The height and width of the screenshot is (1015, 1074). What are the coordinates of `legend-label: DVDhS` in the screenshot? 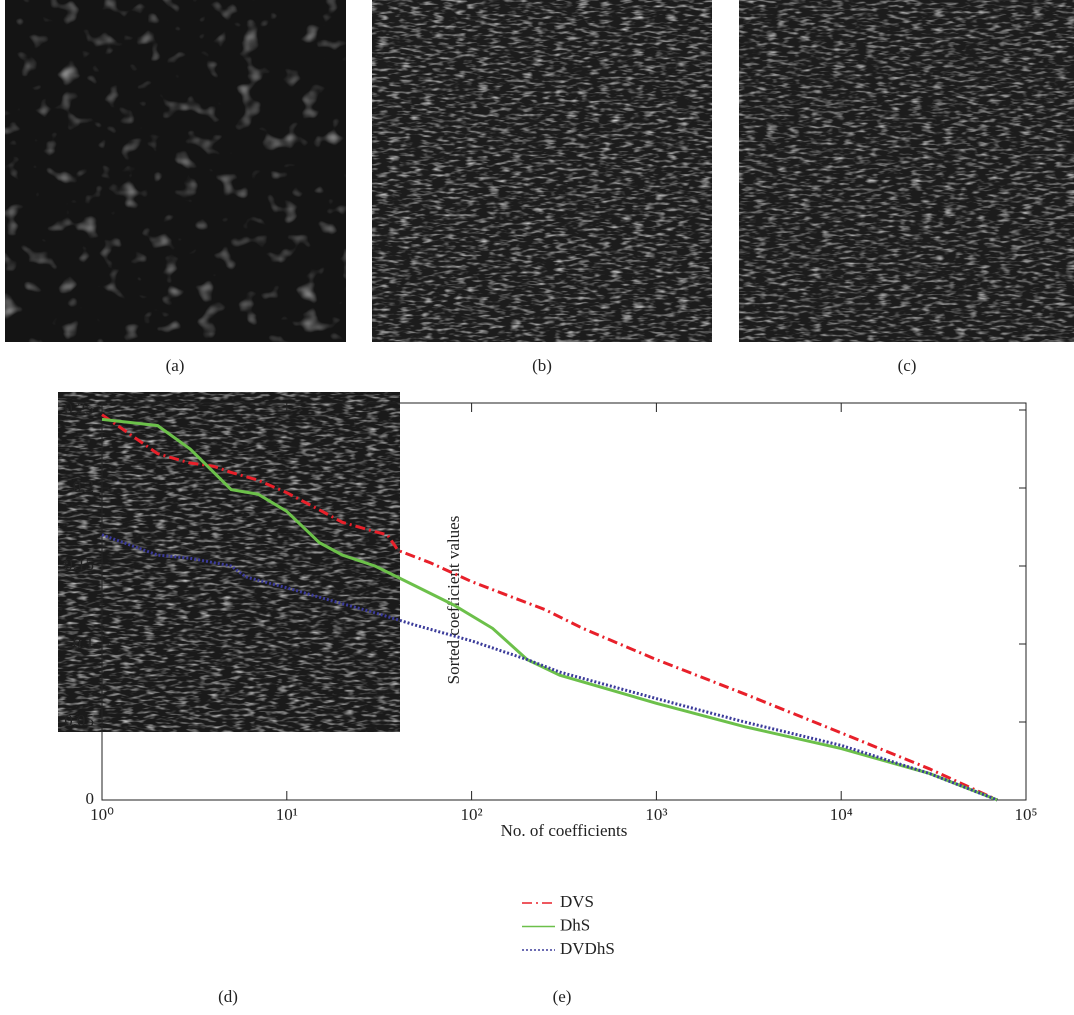 It's located at (587, 948).